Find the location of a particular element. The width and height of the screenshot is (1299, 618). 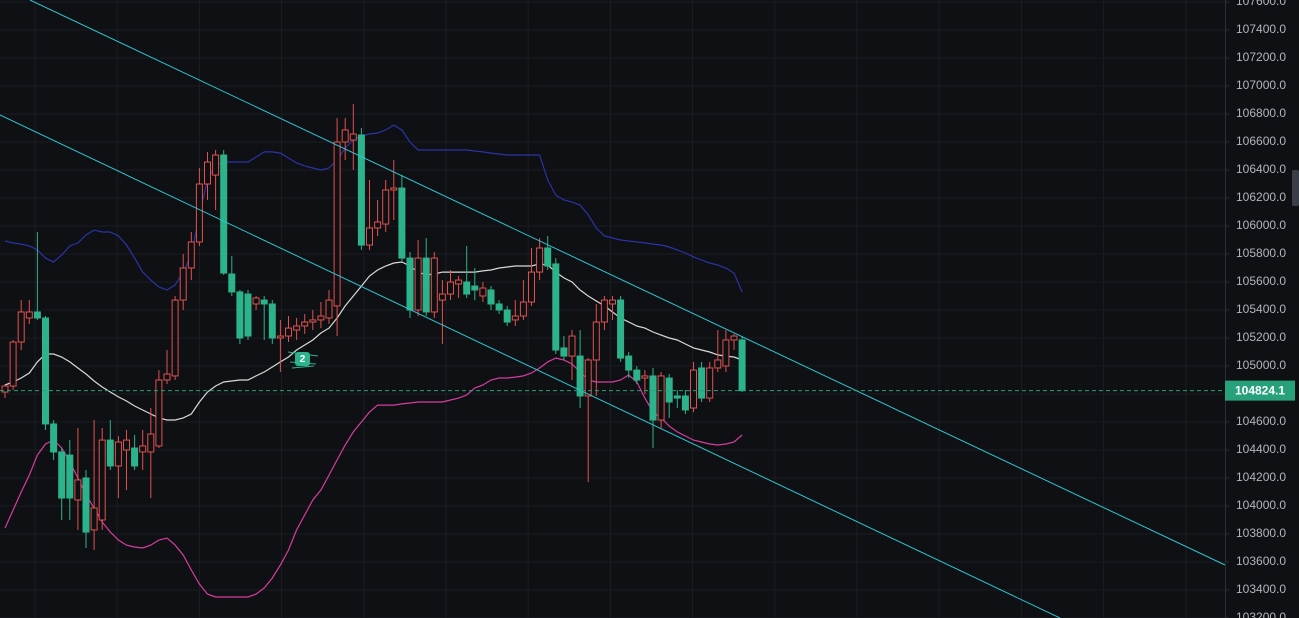

y-tick-label: 106800.0 is located at coordinates (1261, 113).